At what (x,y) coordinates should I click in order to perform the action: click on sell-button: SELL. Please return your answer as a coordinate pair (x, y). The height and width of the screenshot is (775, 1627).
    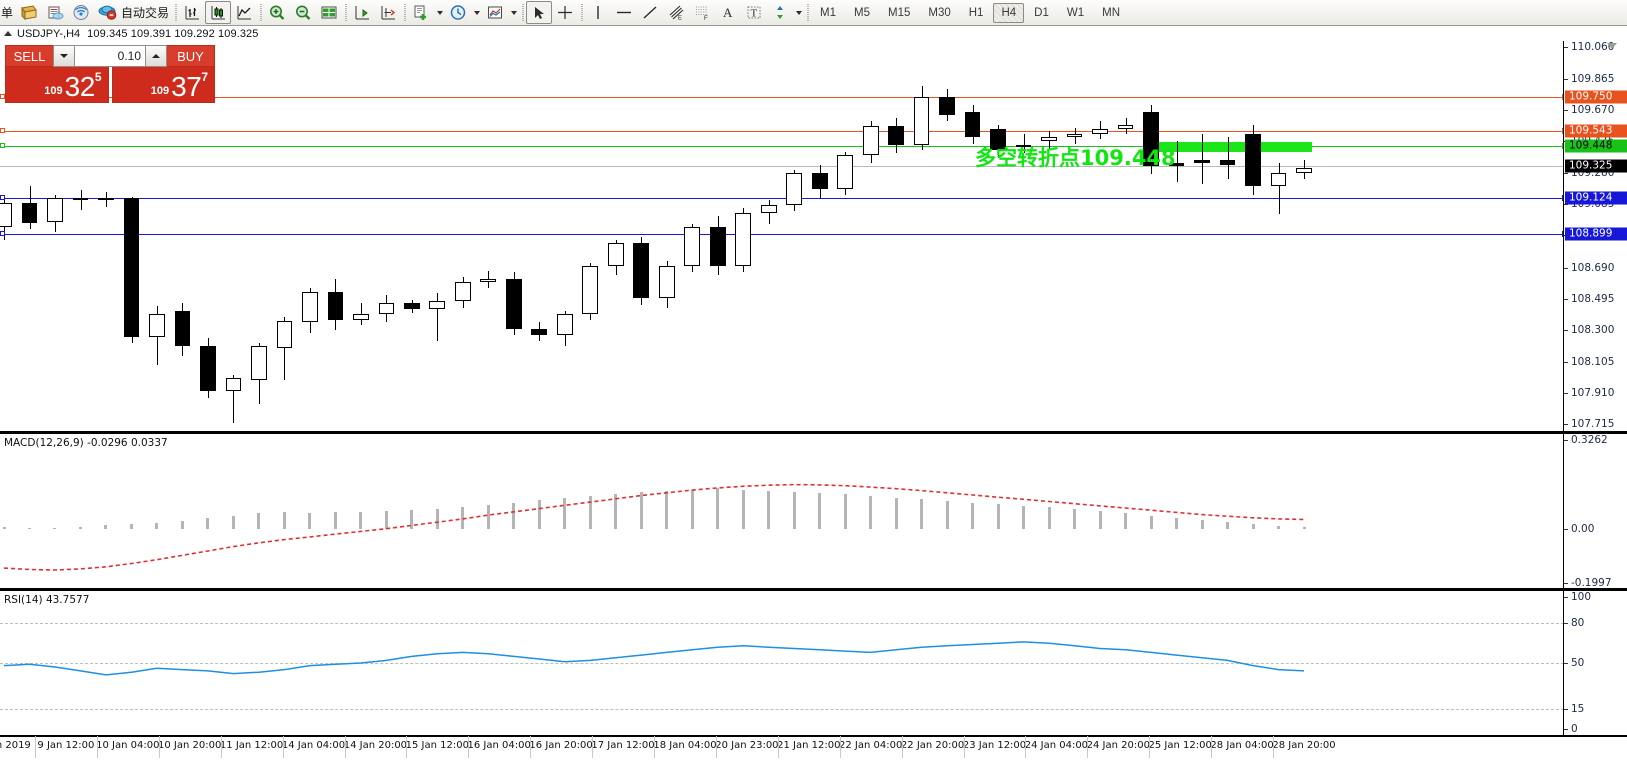
    Looking at the image, I should click on (29, 56).